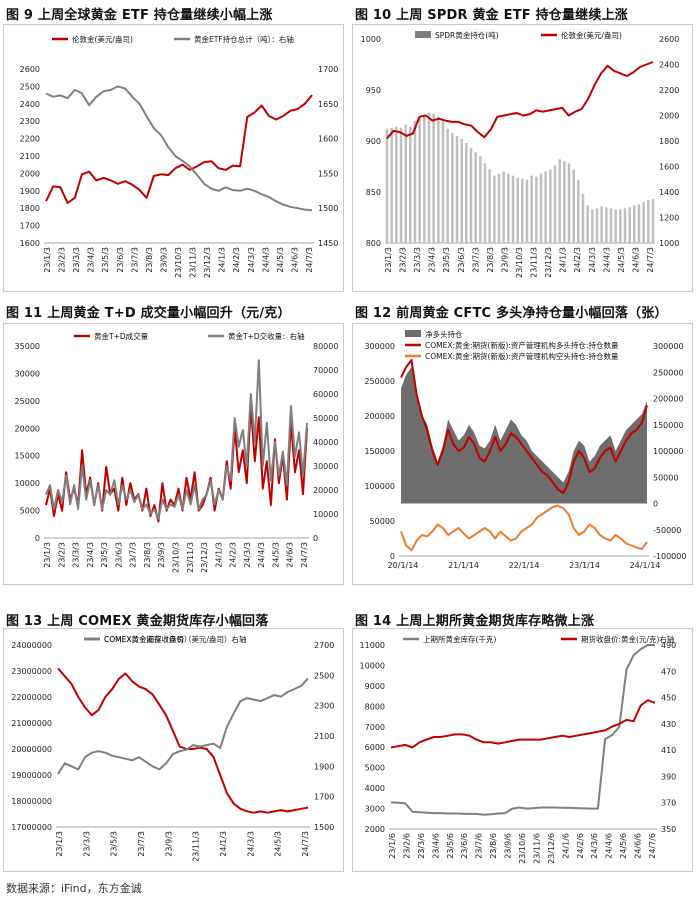 The height and width of the screenshot is (899, 700). I want to click on x-tick-label: 24/4/3, so click(265, 260).